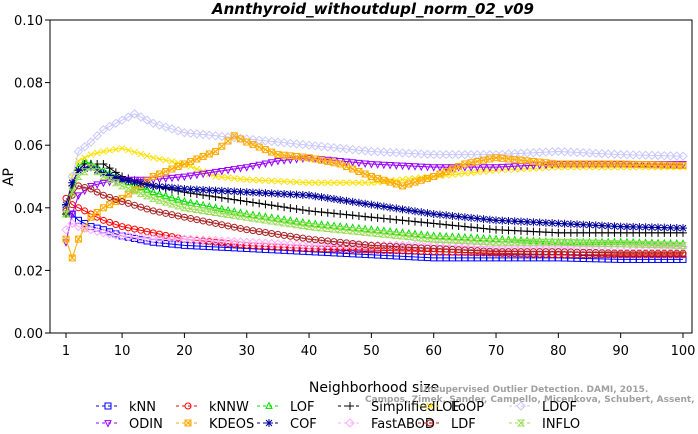 This screenshot has height=434, width=698. What do you see at coordinates (85, 211) in the screenshot?
I see `point-knnw` at bounding box center [85, 211].